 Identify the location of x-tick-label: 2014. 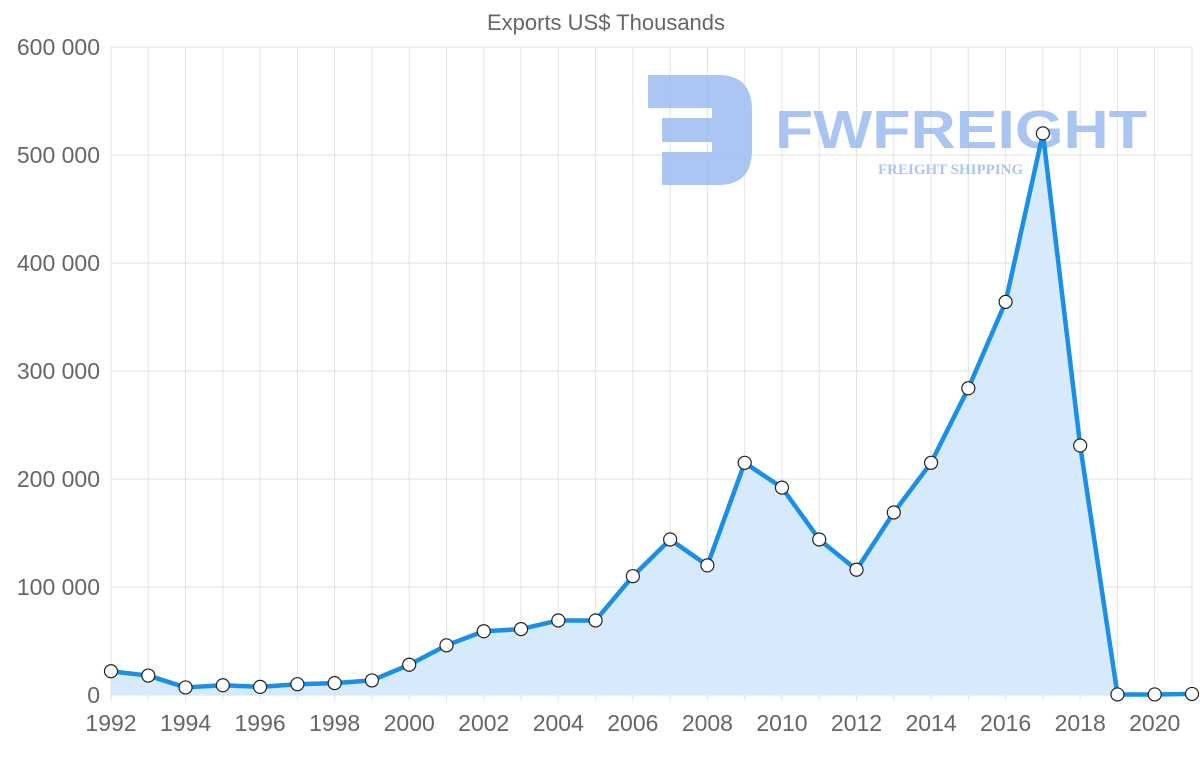
(930, 723).